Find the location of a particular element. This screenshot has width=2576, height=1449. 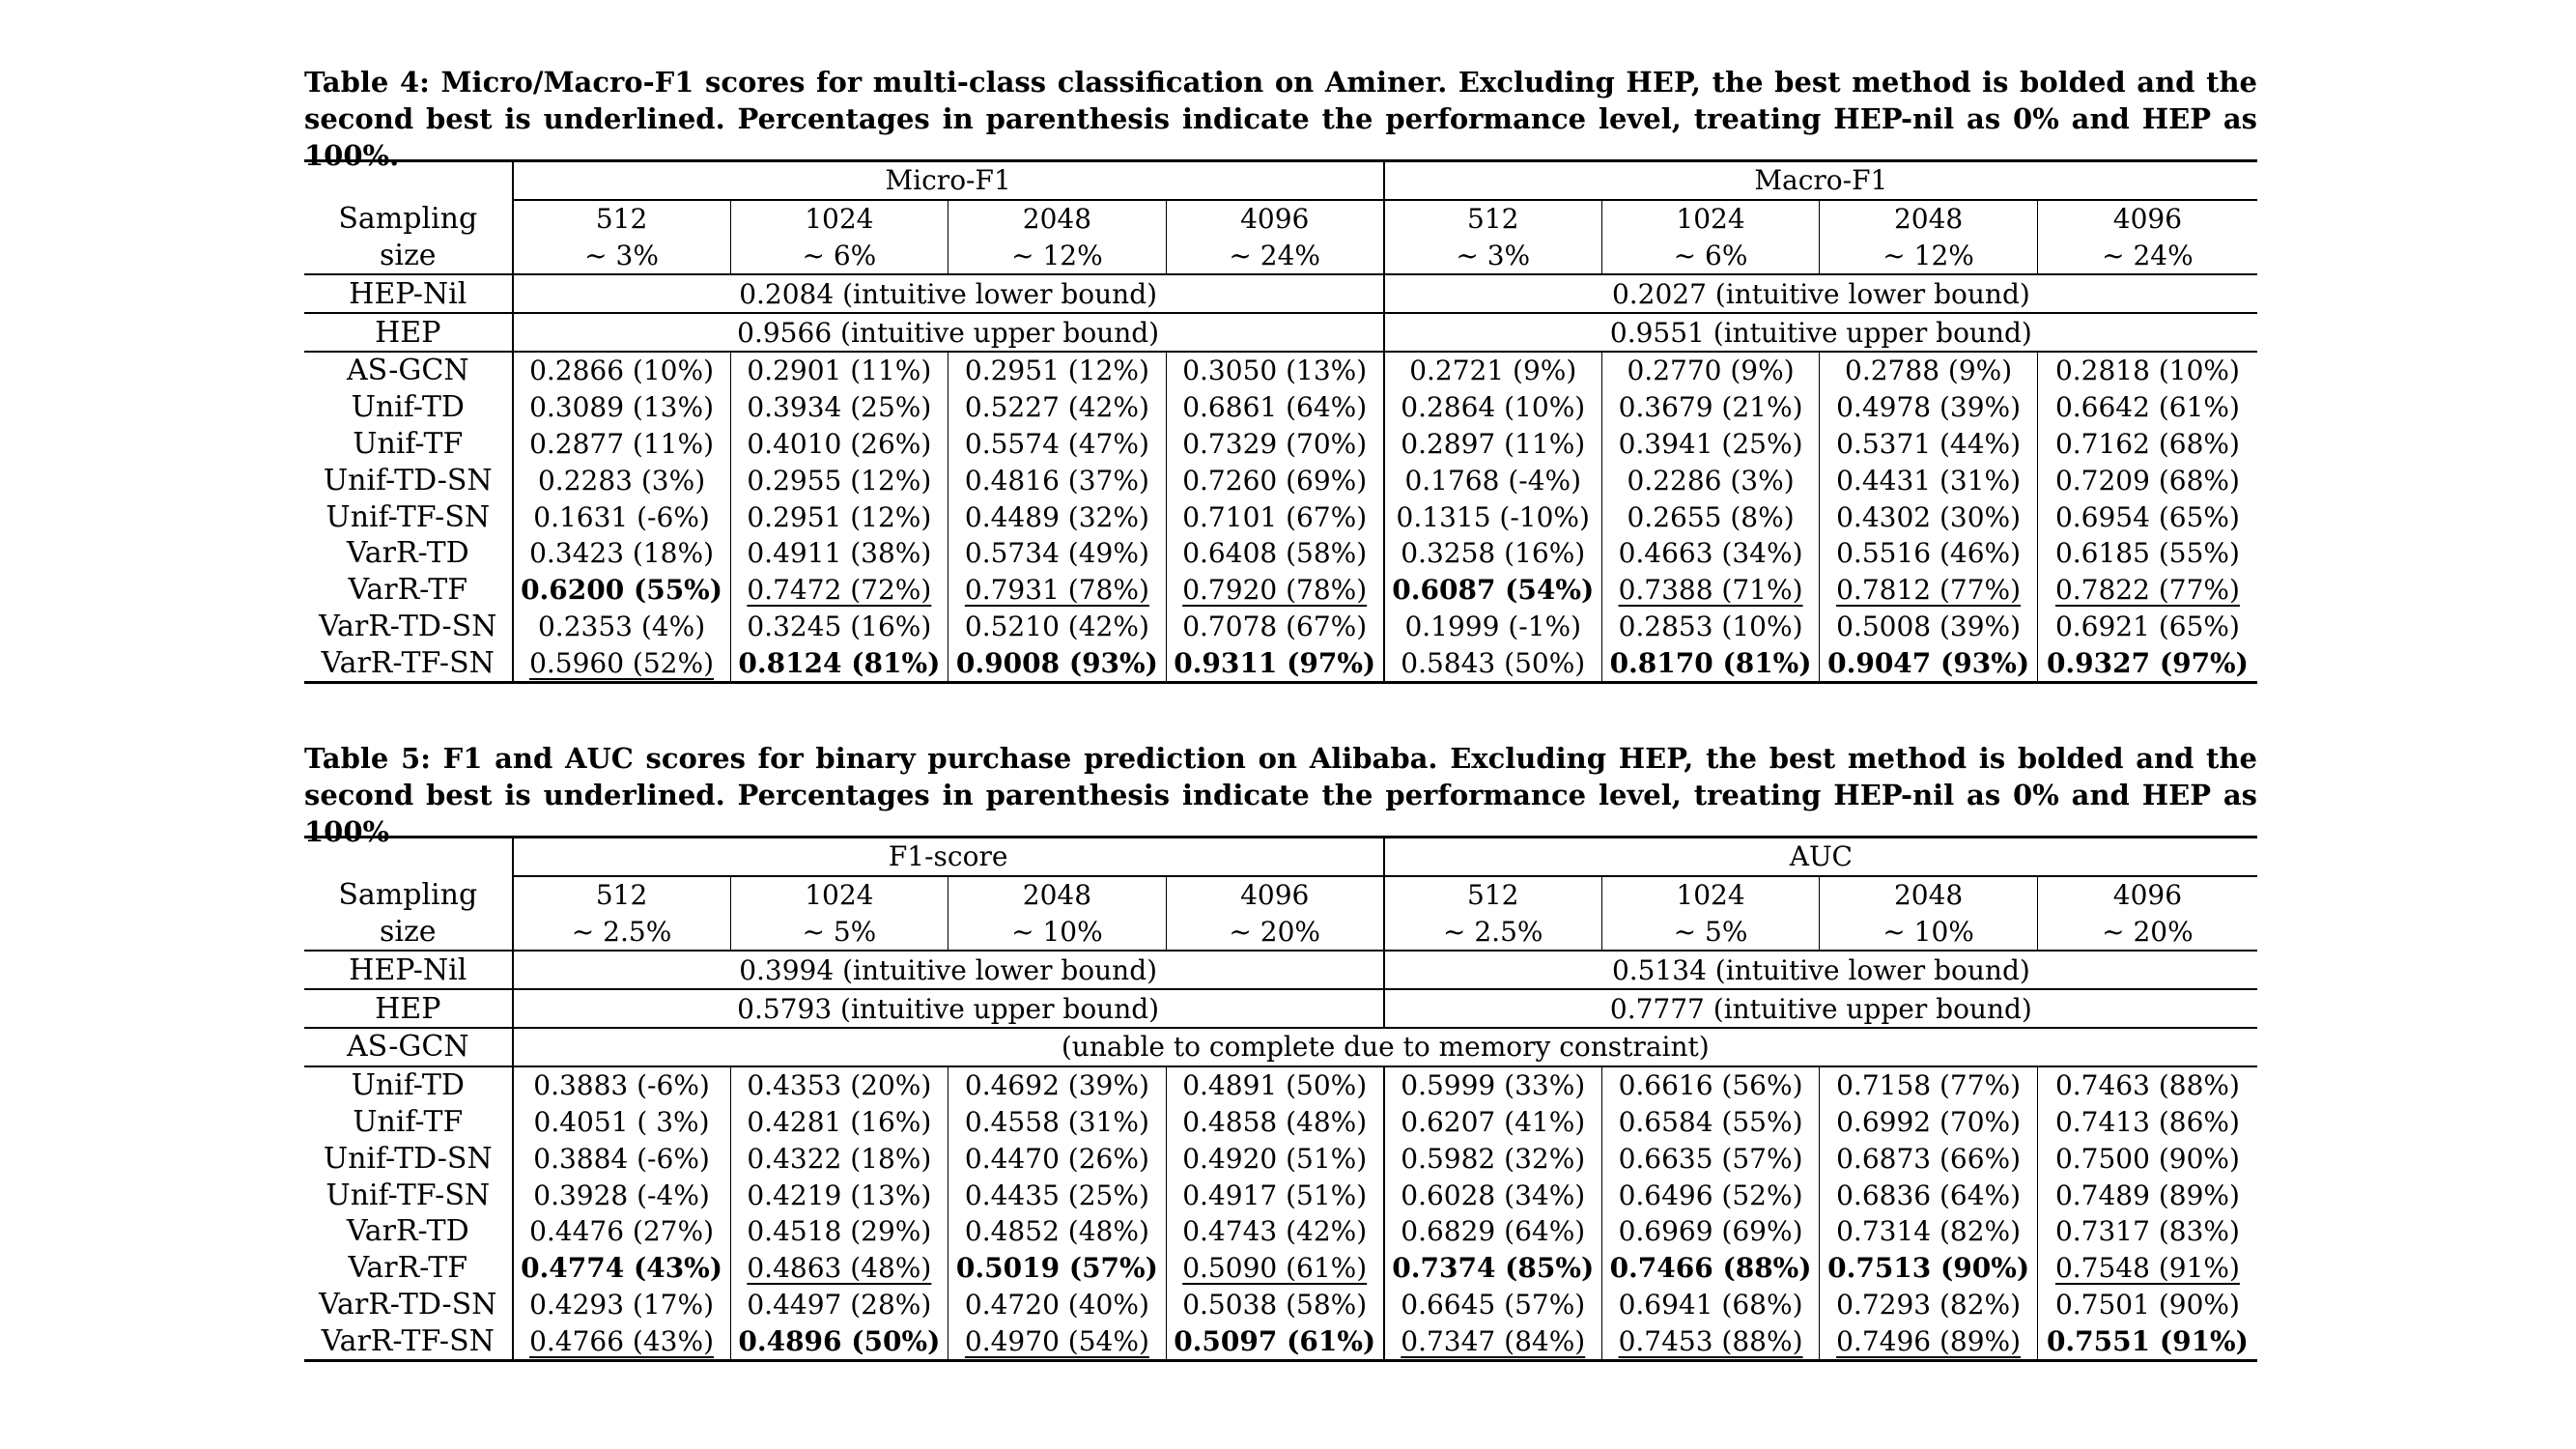

score-cell: 0.2866 (10%) is located at coordinates (621, 370).